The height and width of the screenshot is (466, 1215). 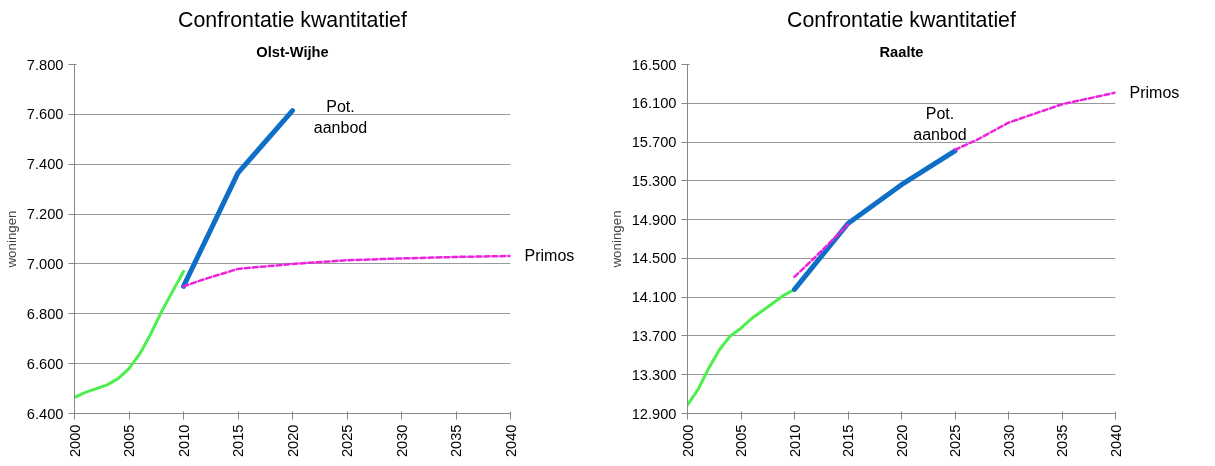 I want to click on y-tick-label: 6.800, so click(x=45, y=313).